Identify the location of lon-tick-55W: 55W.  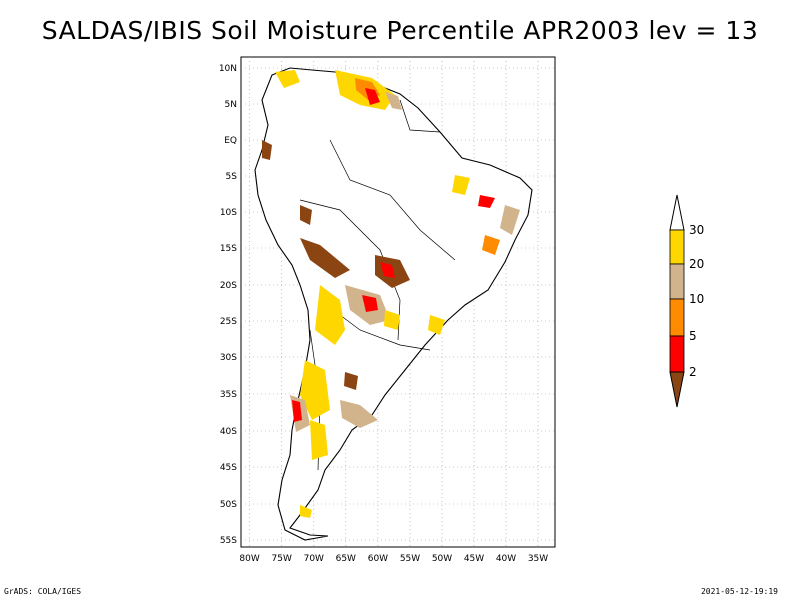
(410, 559).